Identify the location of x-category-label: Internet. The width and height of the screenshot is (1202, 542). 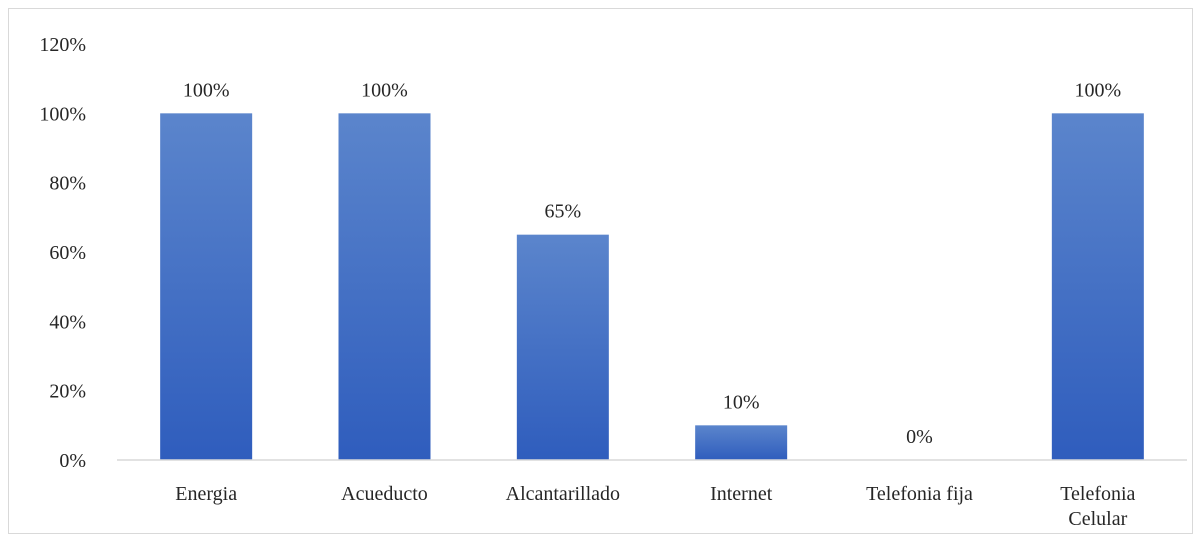
(741, 494).